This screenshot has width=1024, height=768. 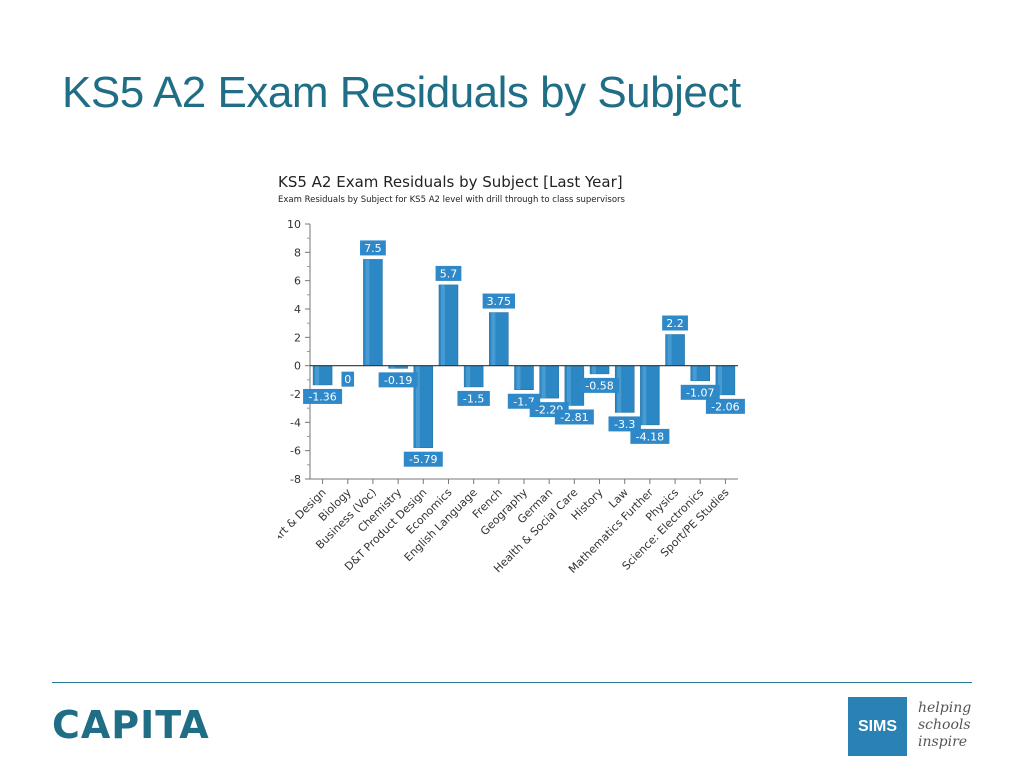 I want to click on y-tick-label: -6, so click(x=295, y=451).